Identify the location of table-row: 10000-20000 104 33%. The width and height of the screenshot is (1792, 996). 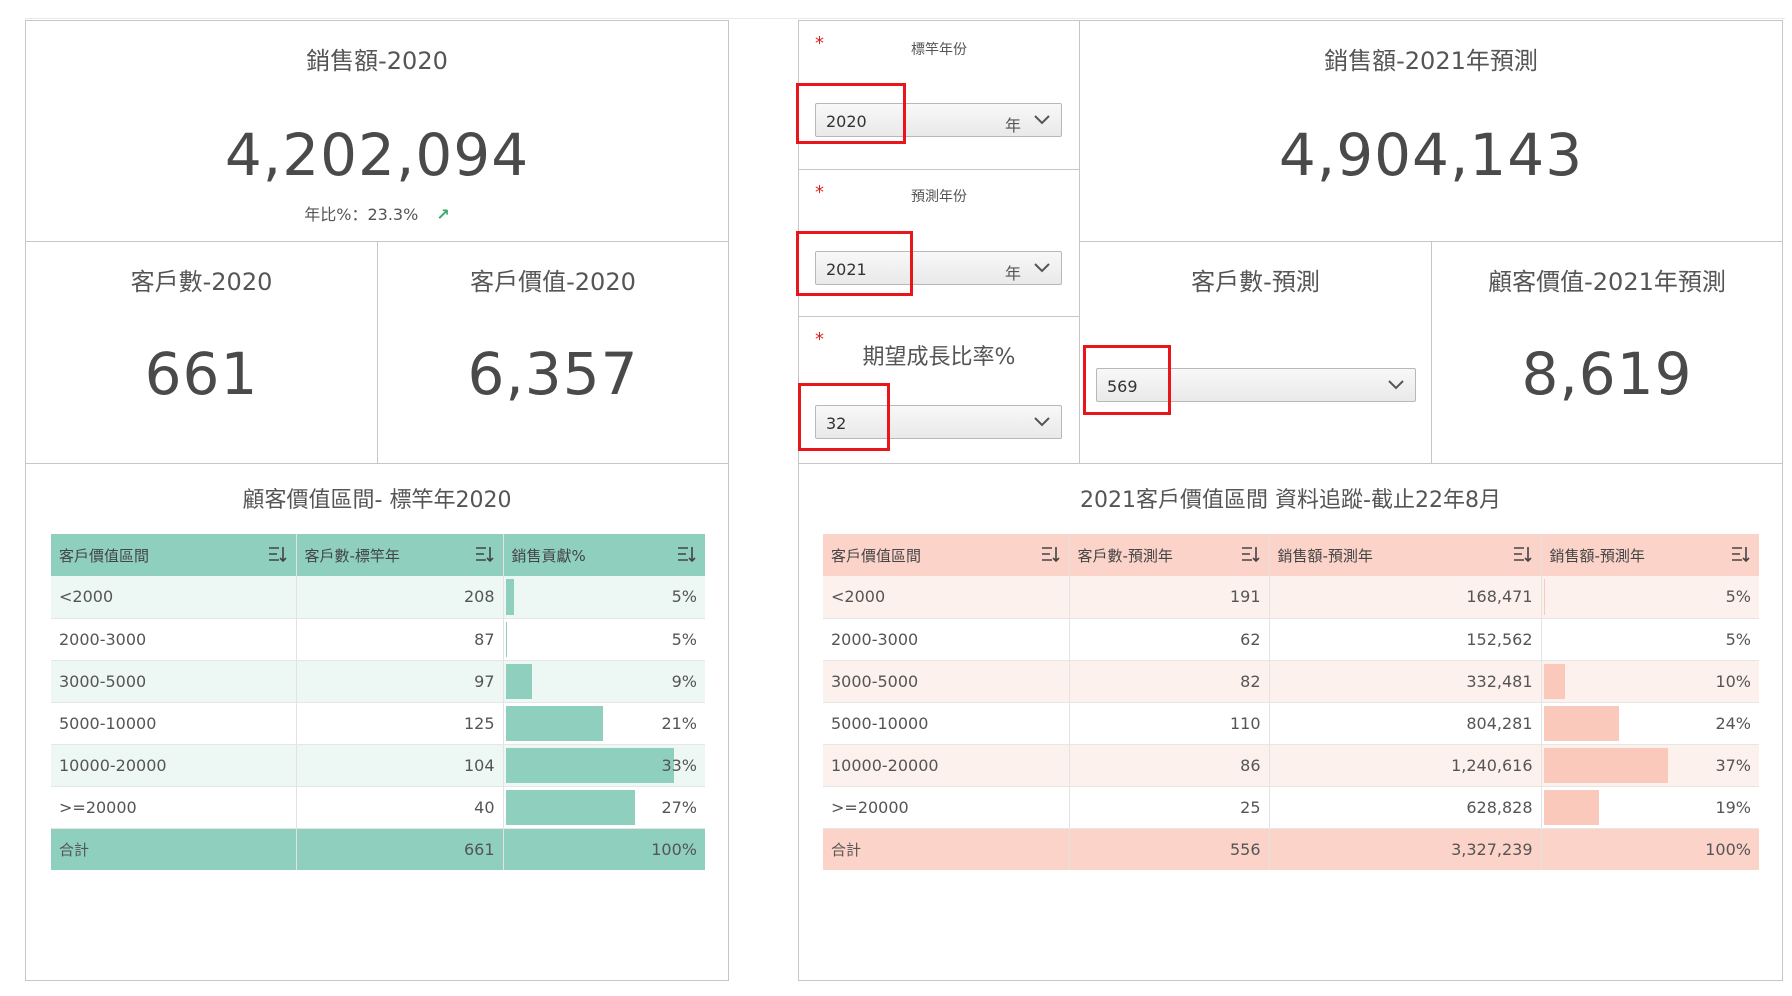
(378, 765).